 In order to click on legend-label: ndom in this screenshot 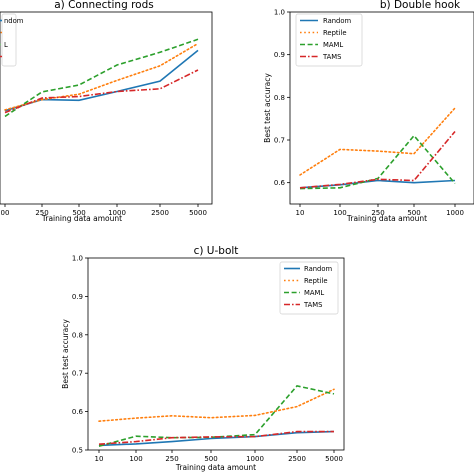, I will do `click(14, 21)`.